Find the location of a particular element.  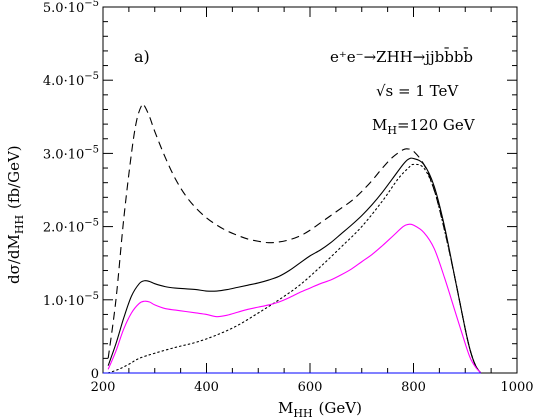

x-tick-label: 800 is located at coordinates (413, 387).